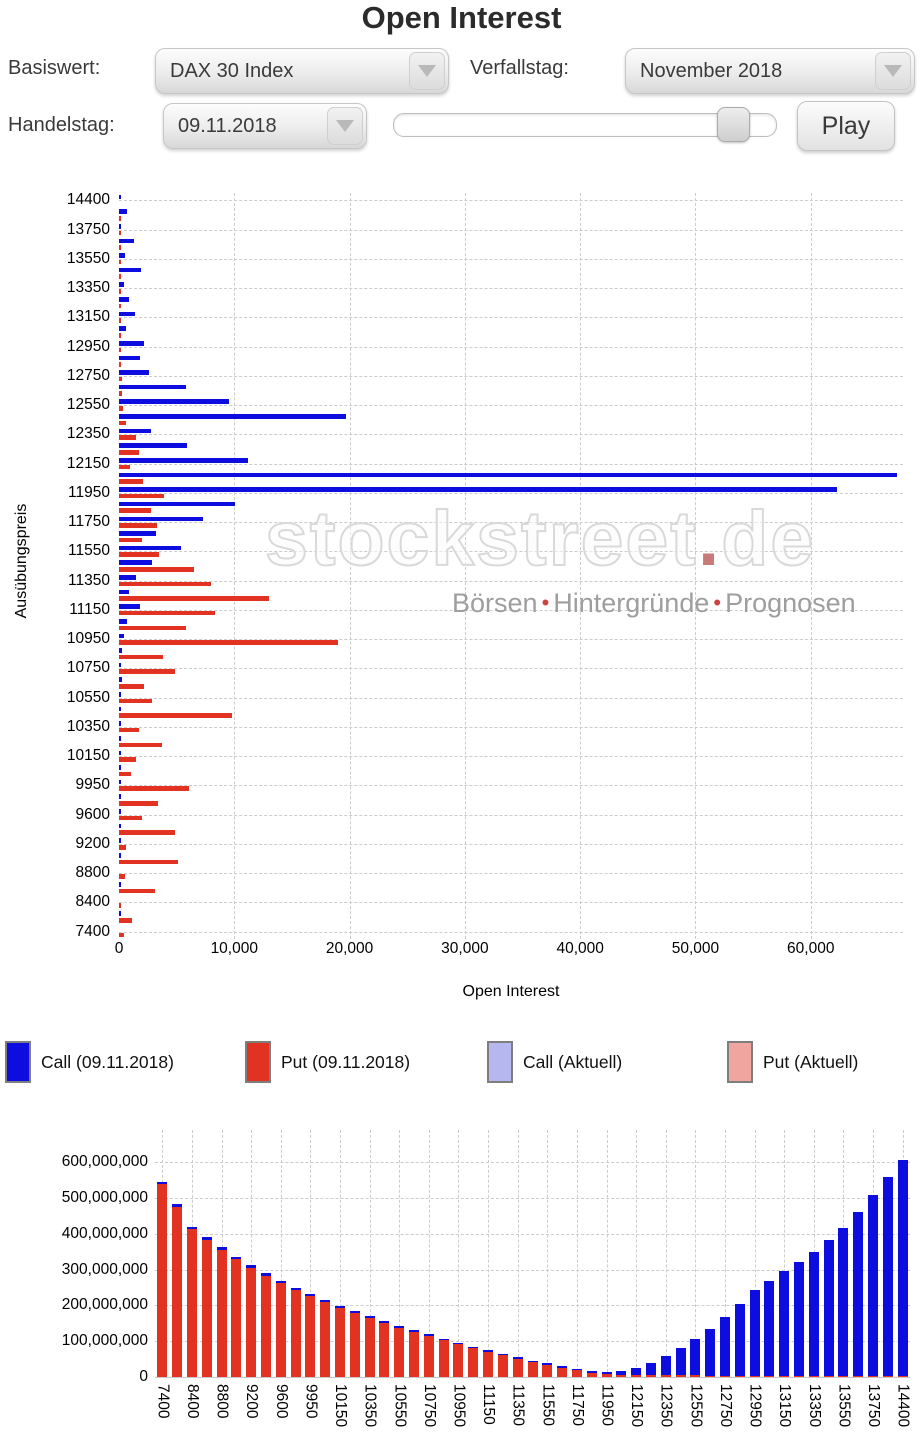 The height and width of the screenshot is (1447, 923). I want to click on bottom-x-tick-label: 9600, so click(281, 1401).